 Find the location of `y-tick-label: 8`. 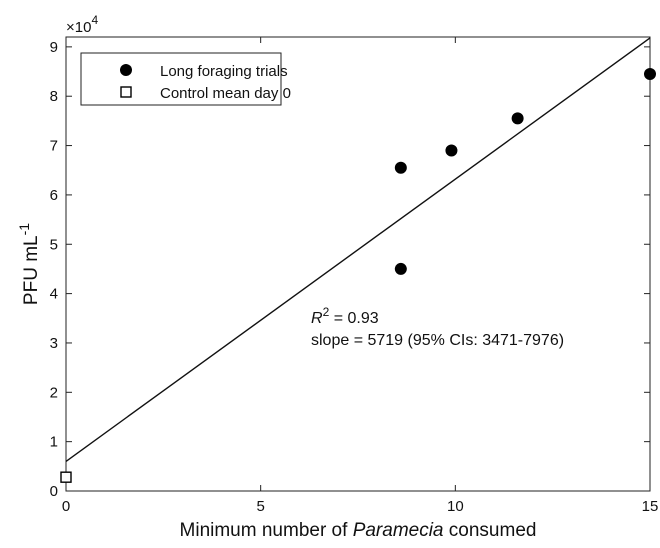

y-tick-label: 8 is located at coordinates (54, 96).